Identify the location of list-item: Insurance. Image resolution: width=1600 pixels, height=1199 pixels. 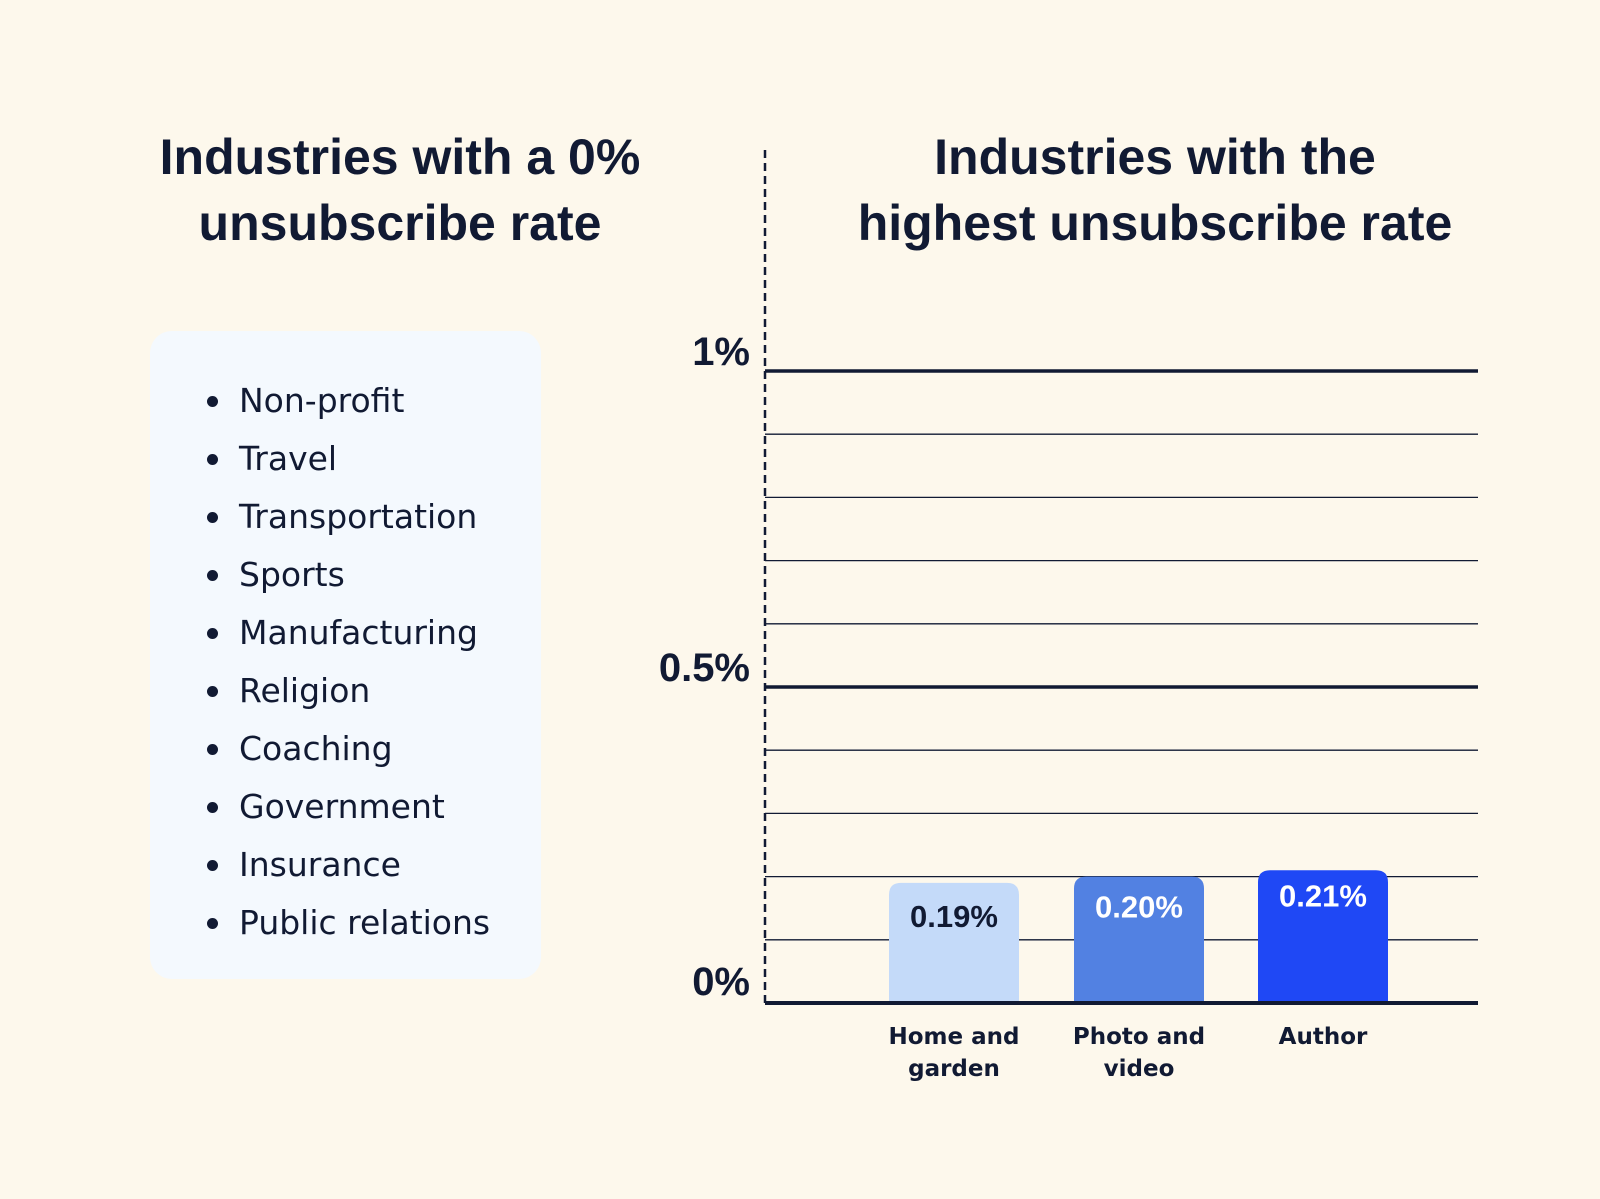
(245, 865).